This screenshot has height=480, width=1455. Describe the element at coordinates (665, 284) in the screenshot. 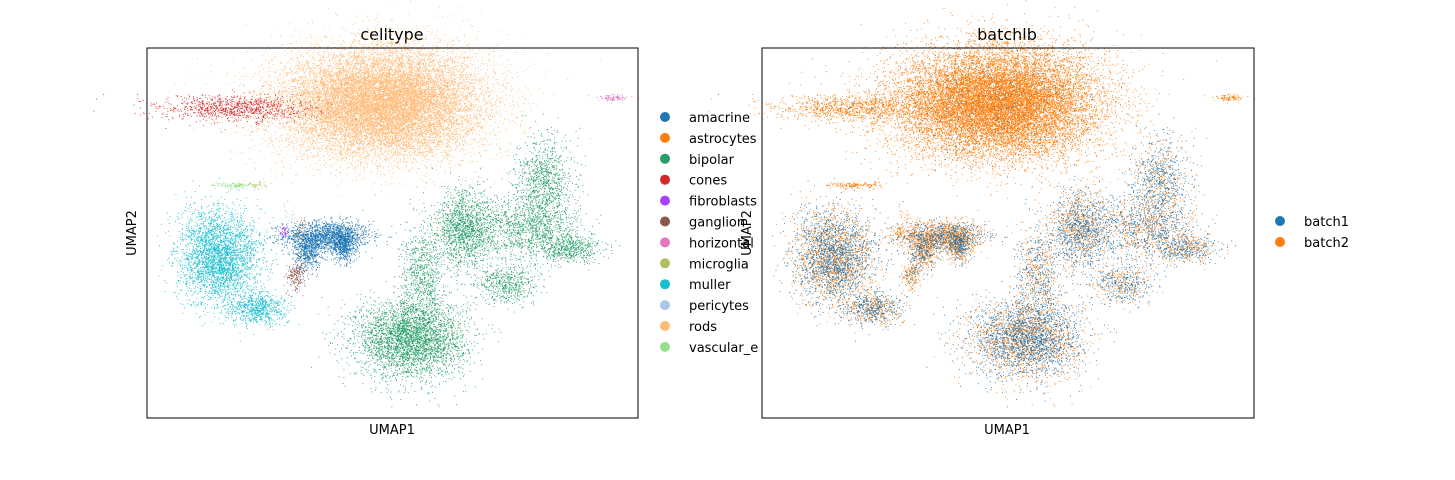

I see `celltype-legend-marker-muller` at that location.